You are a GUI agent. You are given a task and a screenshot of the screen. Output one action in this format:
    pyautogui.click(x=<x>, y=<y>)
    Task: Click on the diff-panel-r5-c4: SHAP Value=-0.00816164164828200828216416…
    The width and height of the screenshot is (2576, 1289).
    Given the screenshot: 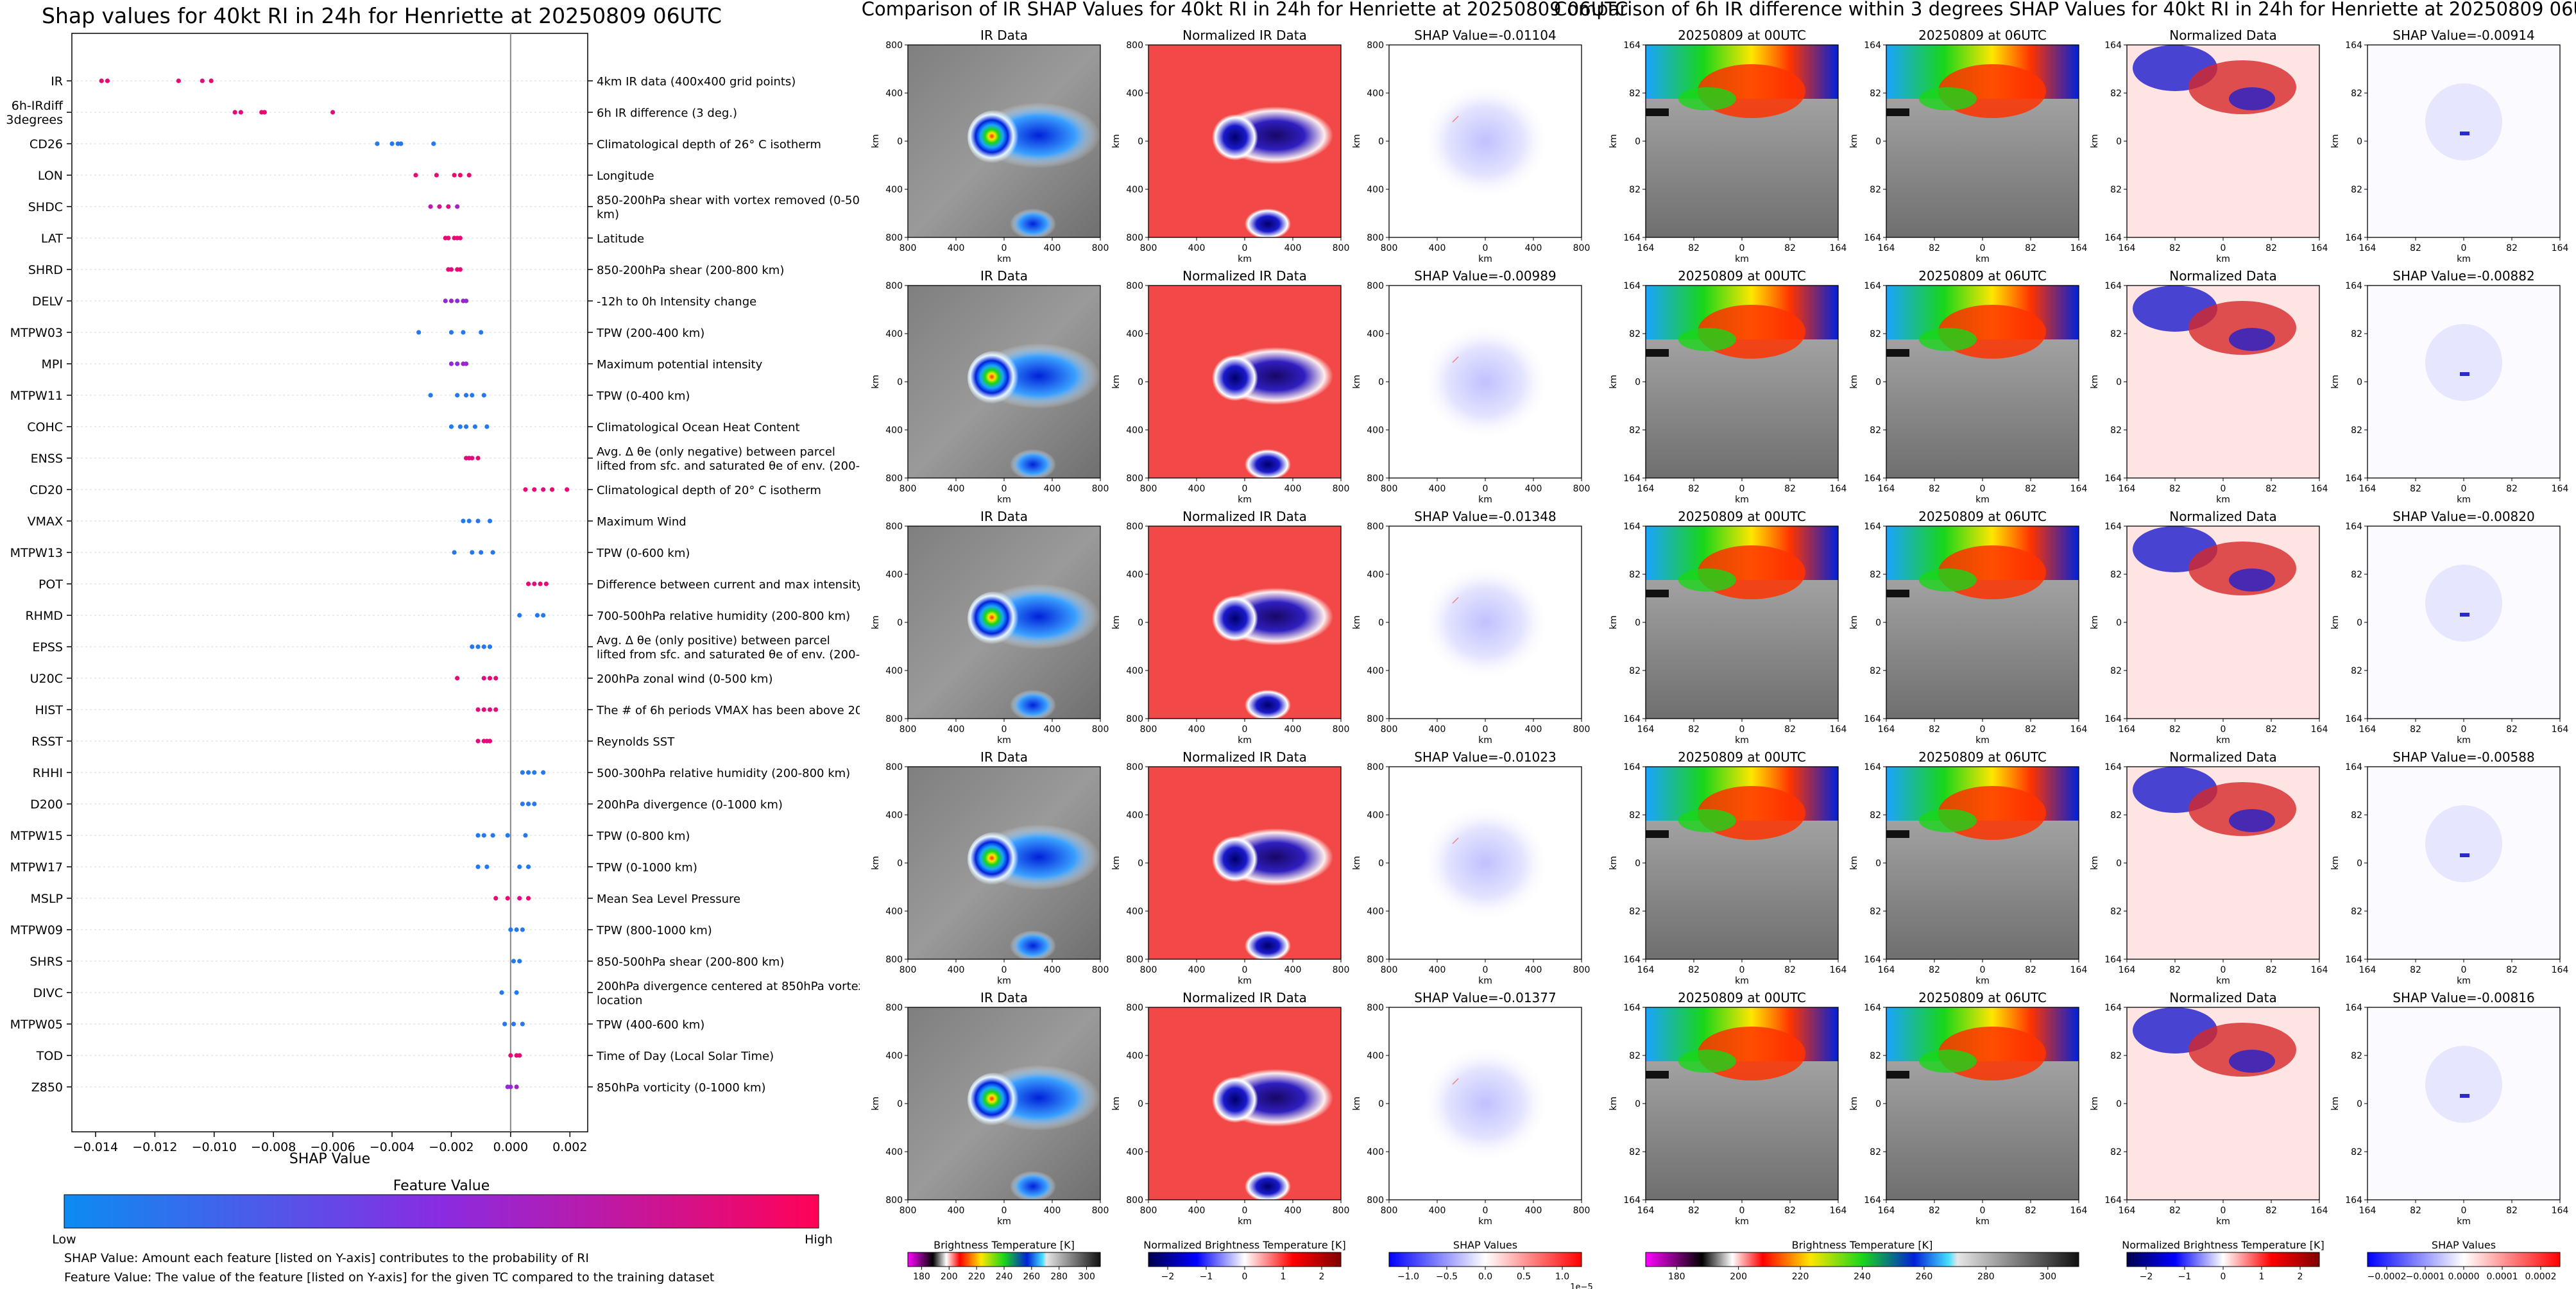 What is the action you would take?
    pyautogui.click(x=2449, y=1108)
    